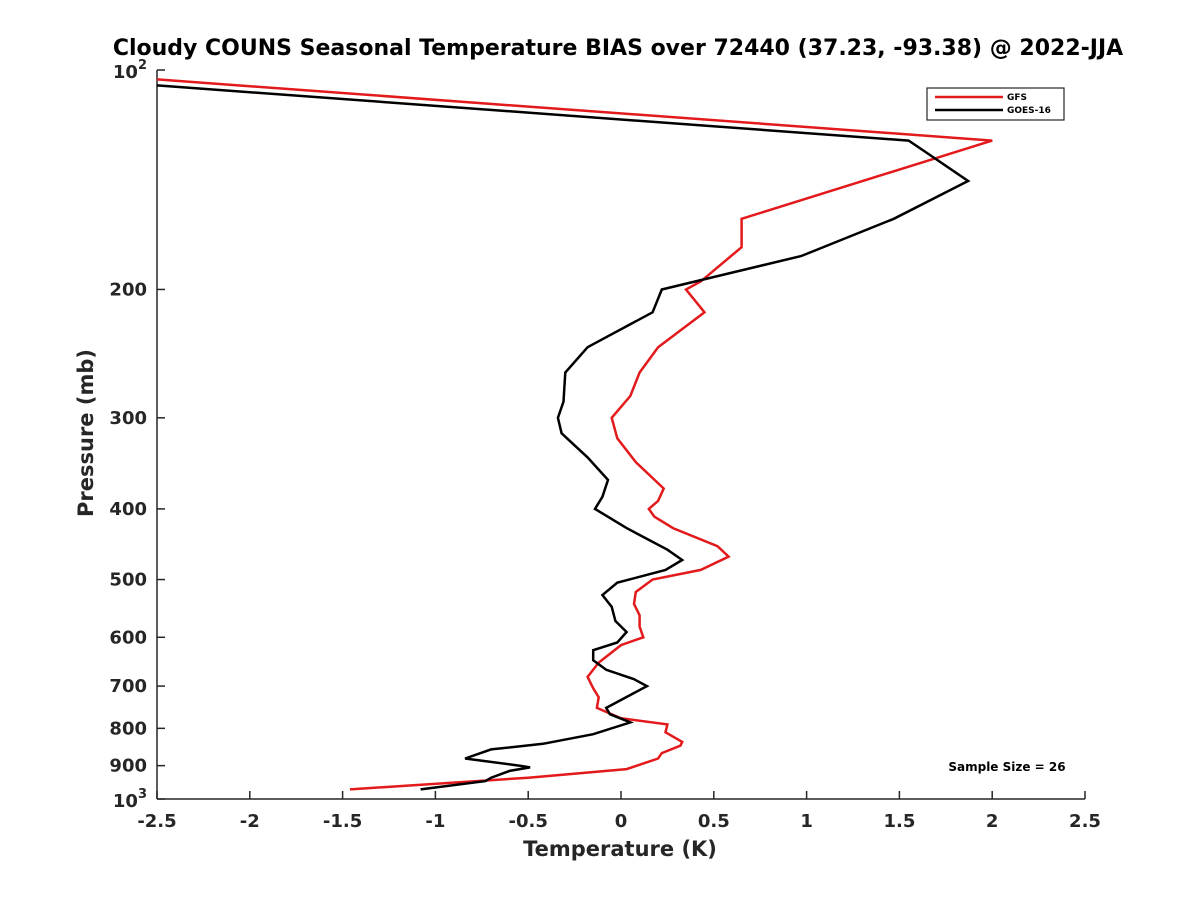 The width and height of the screenshot is (1200, 900). What do you see at coordinates (620, 849) in the screenshot?
I see `x-axis-label: Temperature (K)` at bounding box center [620, 849].